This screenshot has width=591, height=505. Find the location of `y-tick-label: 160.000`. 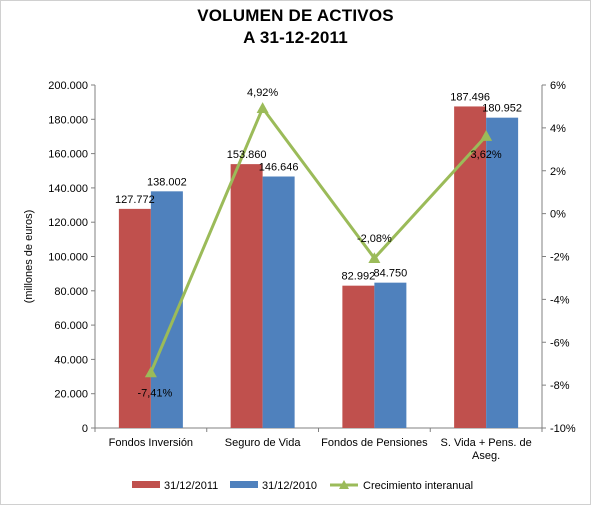

y-tick-label: 160.000 is located at coordinates (68, 155).